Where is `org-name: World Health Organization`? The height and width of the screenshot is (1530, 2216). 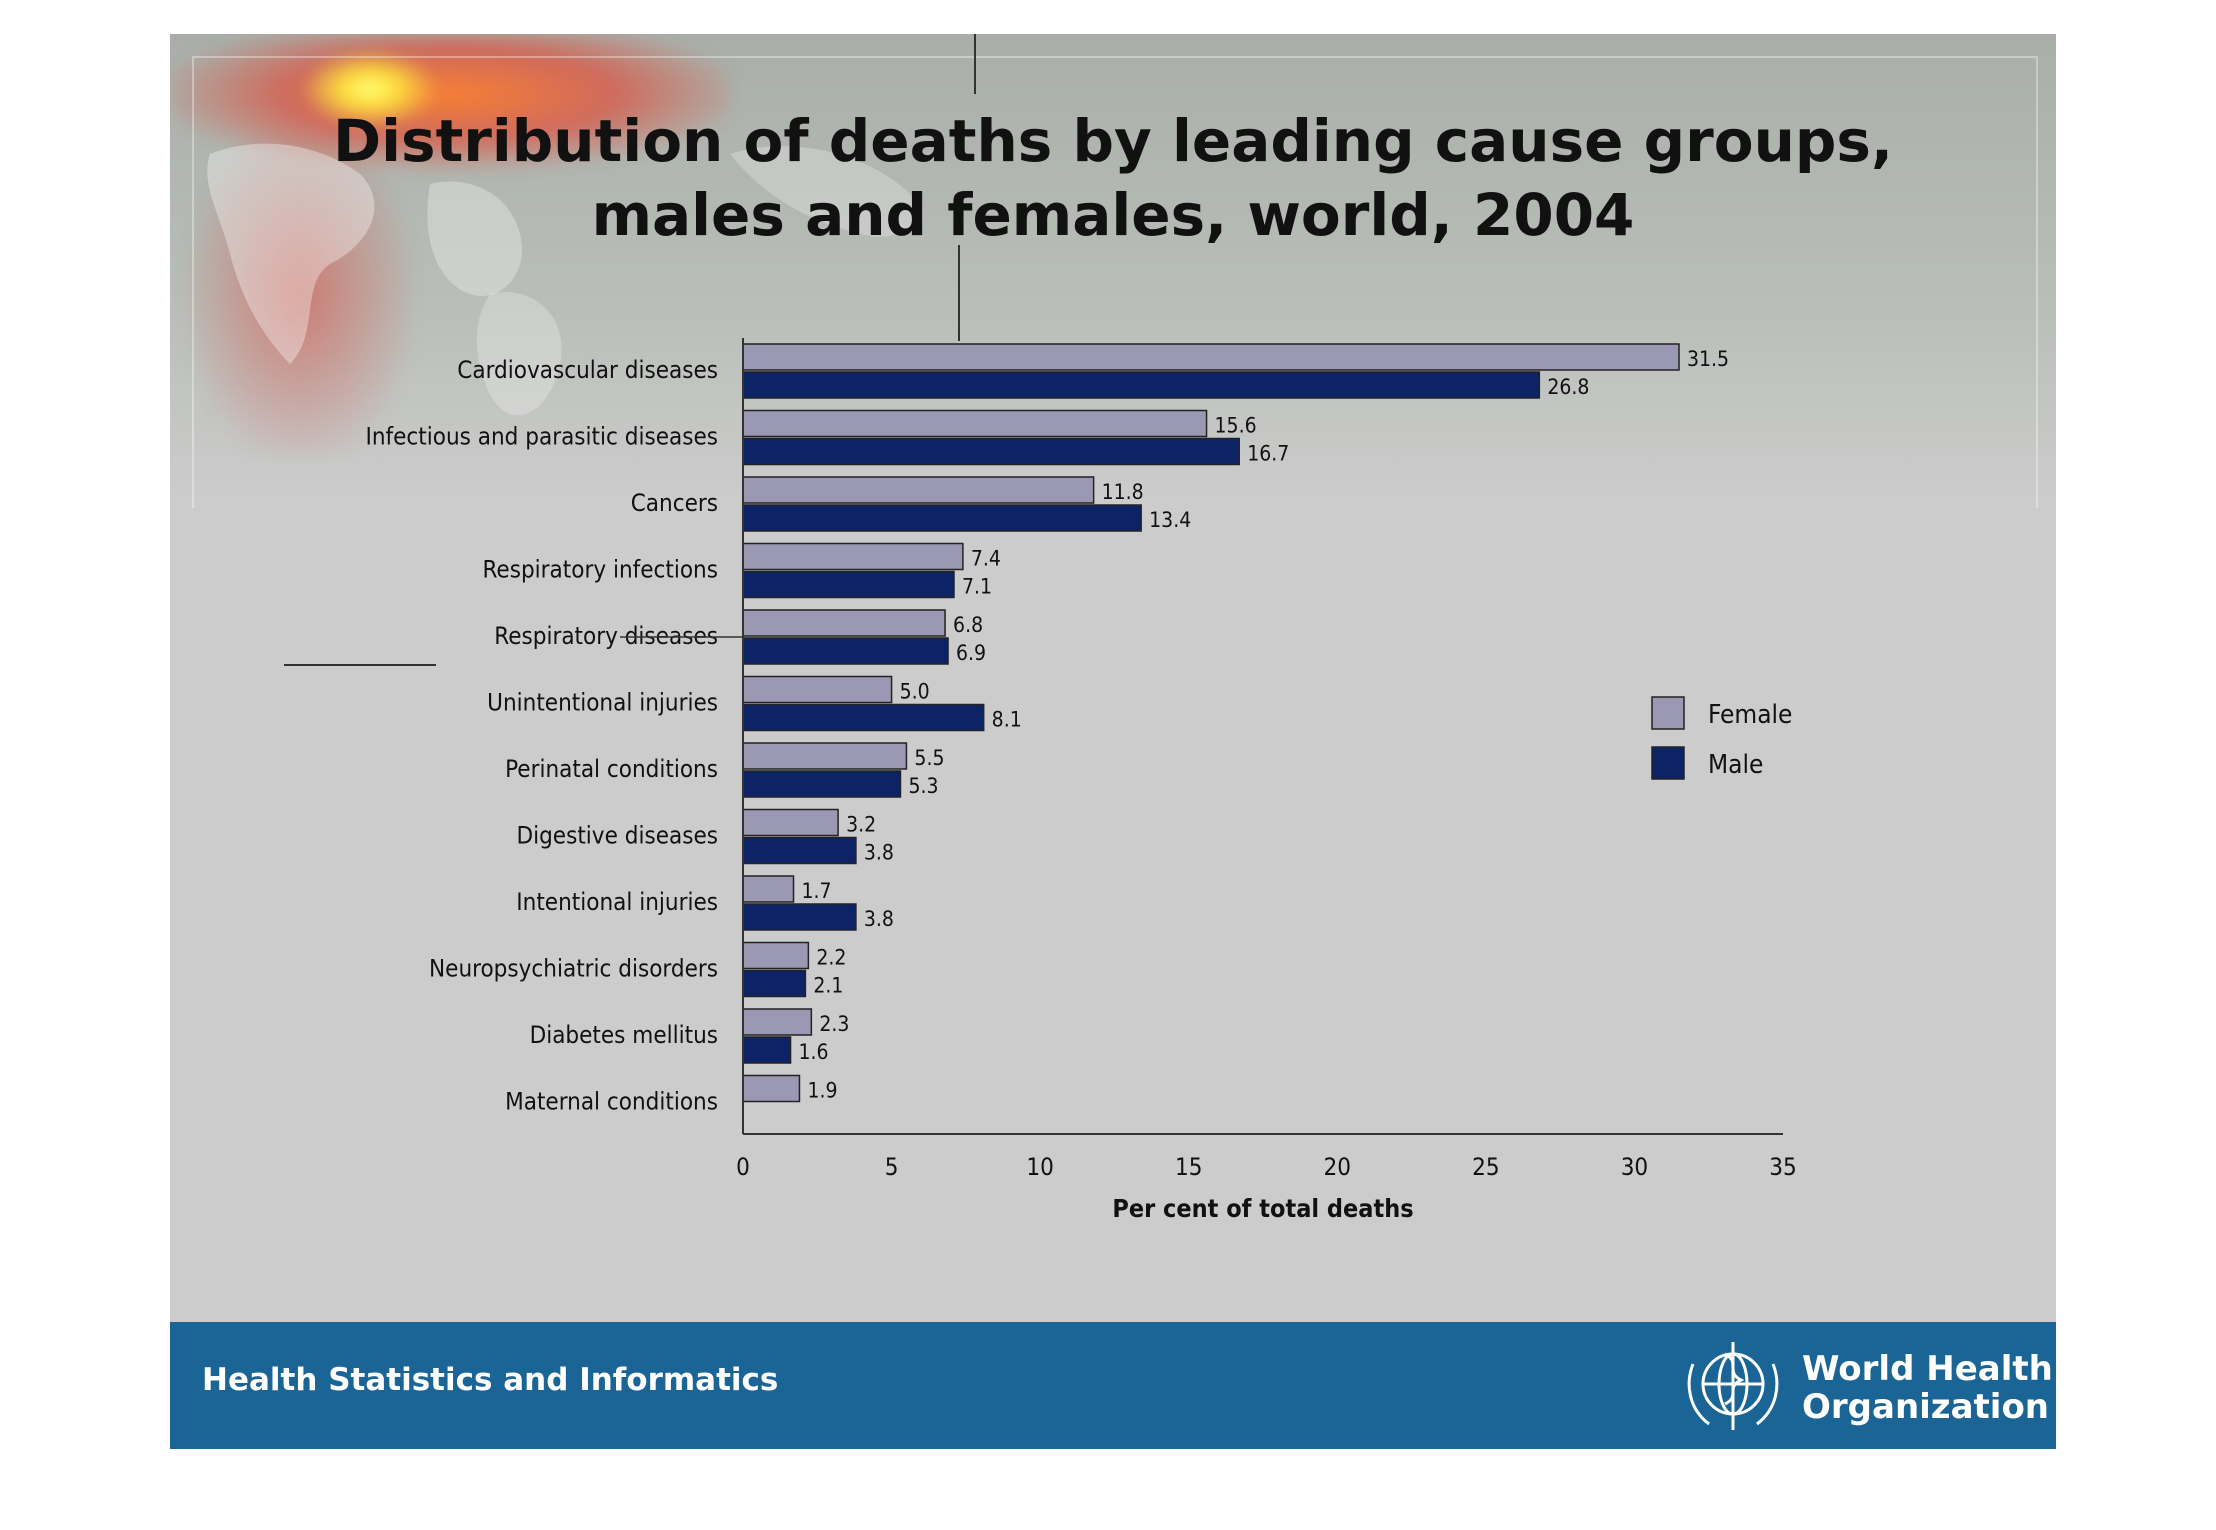 org-name: World Health Organization is located at coordinates (1927, 1388).